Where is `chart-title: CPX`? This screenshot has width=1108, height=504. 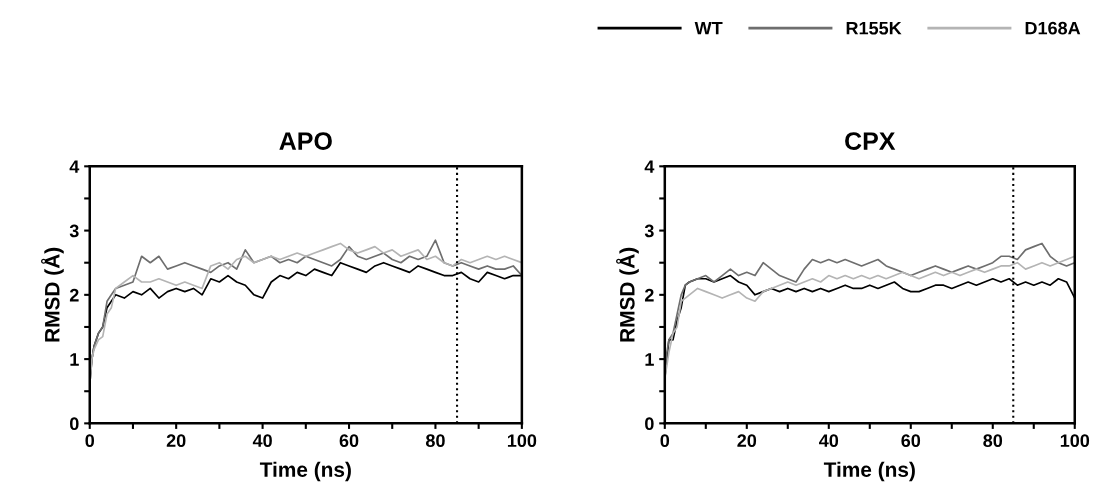
chart-title: CPX is located at coordinates (870, 141).